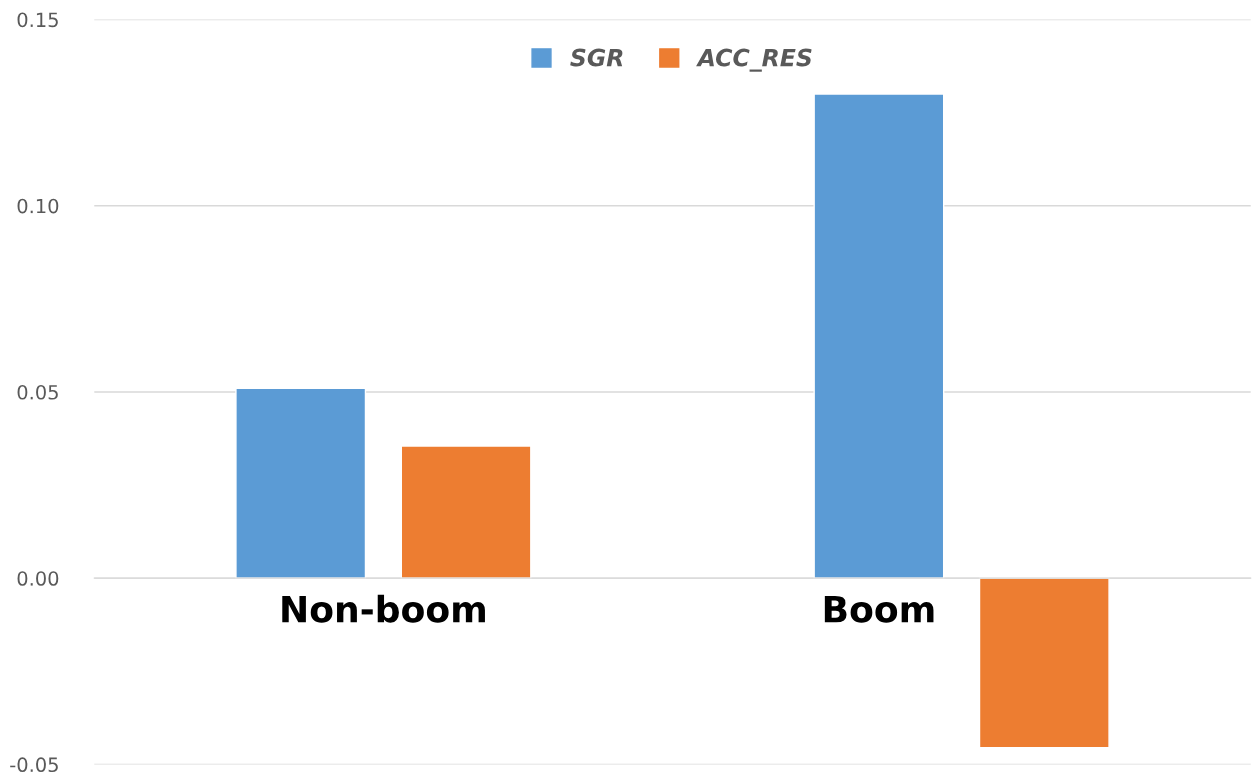  I want to click on legend-label: SGR, so click(596, 57).